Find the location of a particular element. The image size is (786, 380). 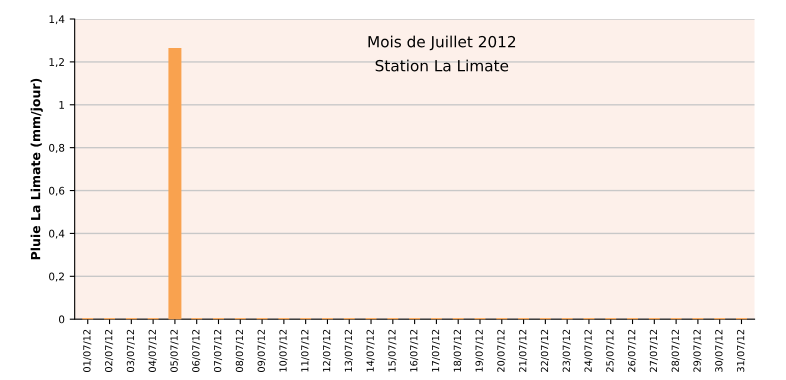

x-tick-label: 25/07/12 is located at coordinates (610, 351).